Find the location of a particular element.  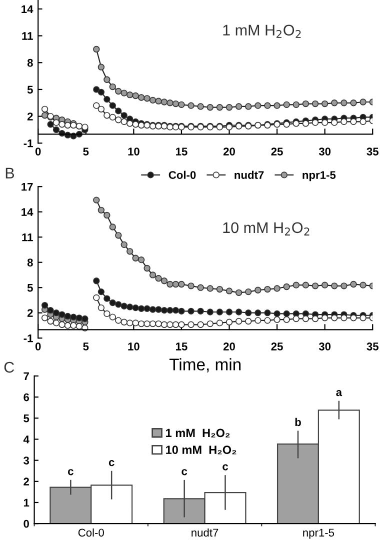

text: C is located at coordinates (9, 367).